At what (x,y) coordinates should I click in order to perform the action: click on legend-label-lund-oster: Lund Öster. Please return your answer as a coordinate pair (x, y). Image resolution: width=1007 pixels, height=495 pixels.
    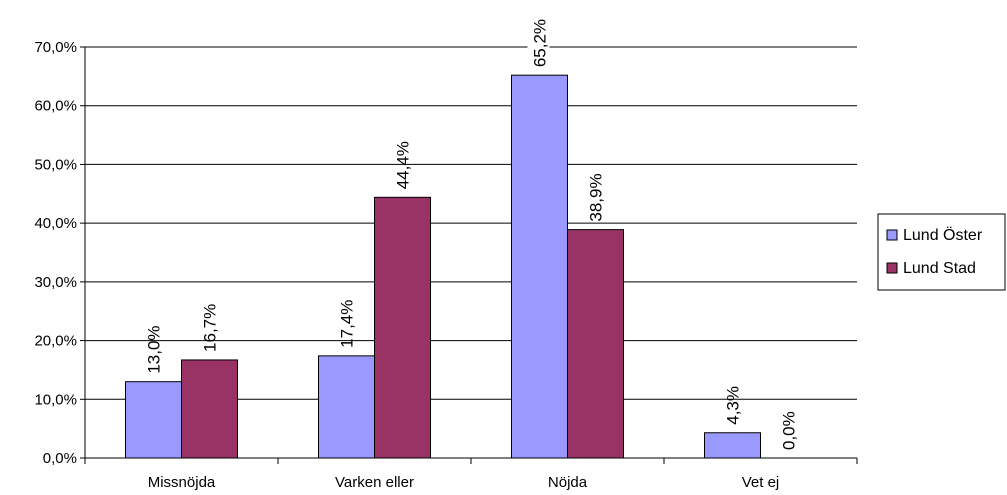
    Looking at the image, I should click on (943, 235).